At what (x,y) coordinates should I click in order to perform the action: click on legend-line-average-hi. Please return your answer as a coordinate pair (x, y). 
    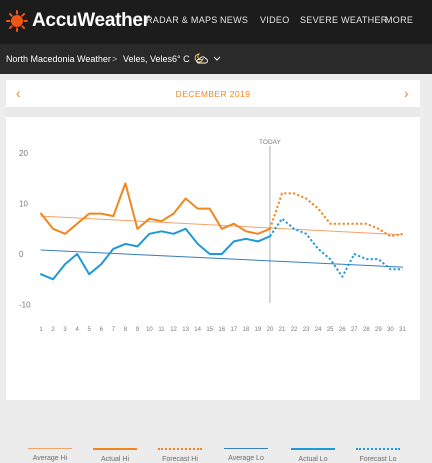
    Looking at the image, I should click on (50, 448).